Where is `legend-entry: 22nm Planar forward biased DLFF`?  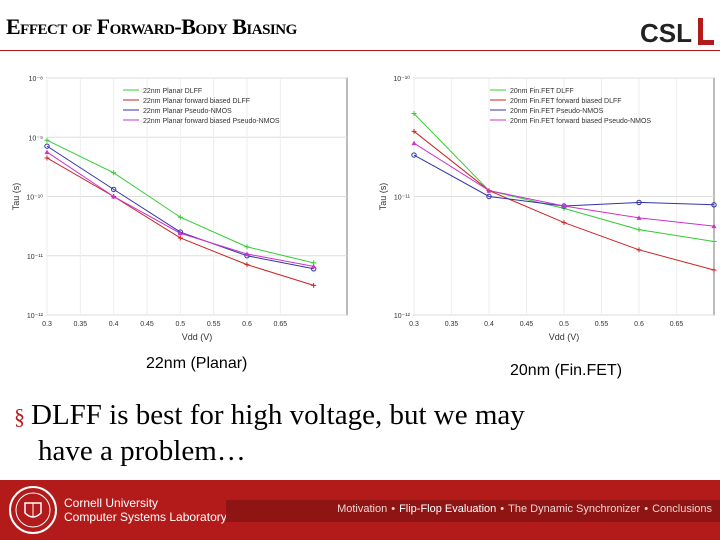 legend-entry: 22nm Planar forward biased DLFF is located at coordinates (196, 101).